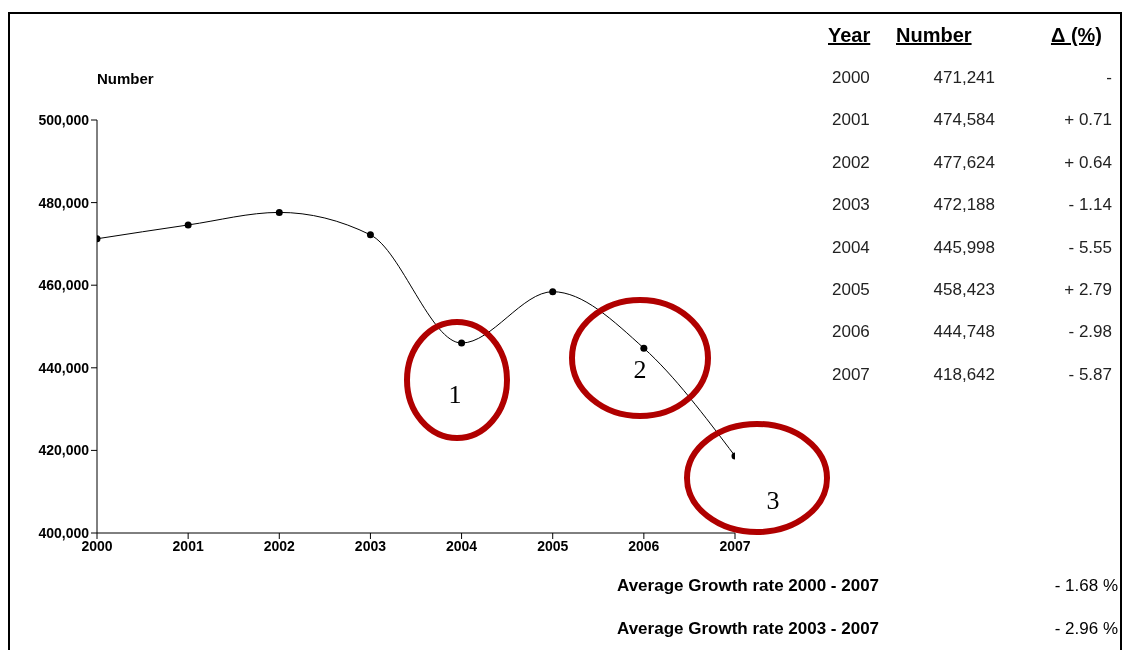 This screenshot has height=650, width=1128. I want to click on annotation: 2, so click(640, 369).